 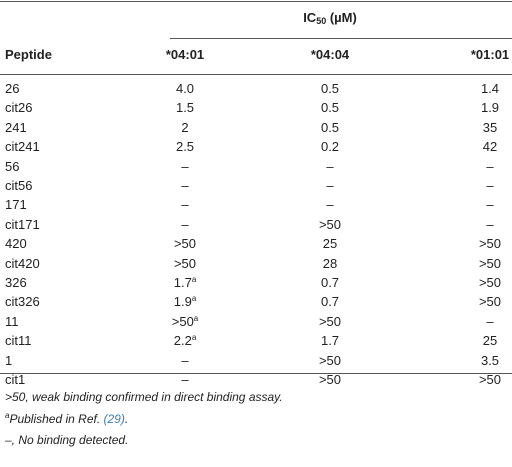 I want to click on footnote: –, No binding detected., so click(x=66, y=440).